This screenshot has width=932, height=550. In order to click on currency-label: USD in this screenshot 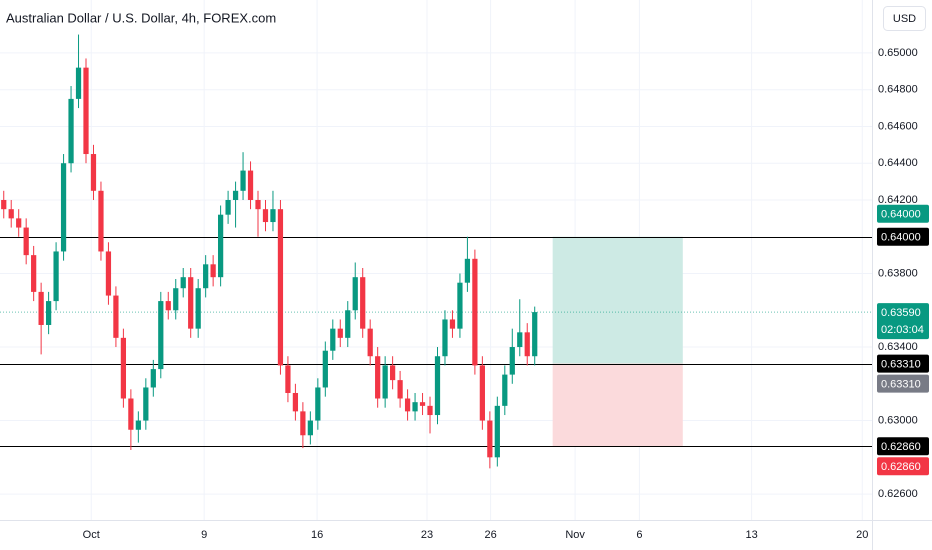, I will do `click(904, 19)`.